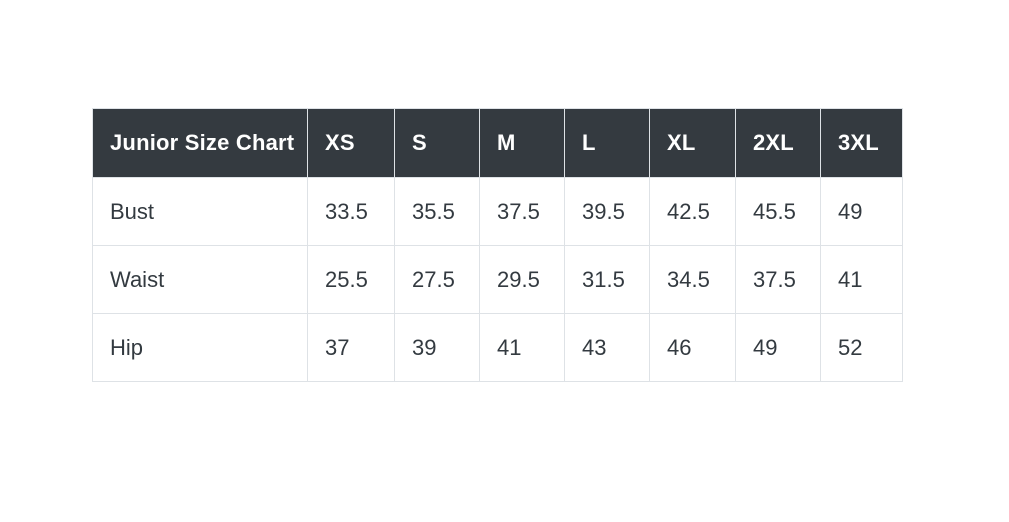 This screenshot has width=1009, height=522. What do you see at coordinates (778, 143) in the screenshot?
I see `column-header-2xl: 2XL` at bounding box center [778, 143].